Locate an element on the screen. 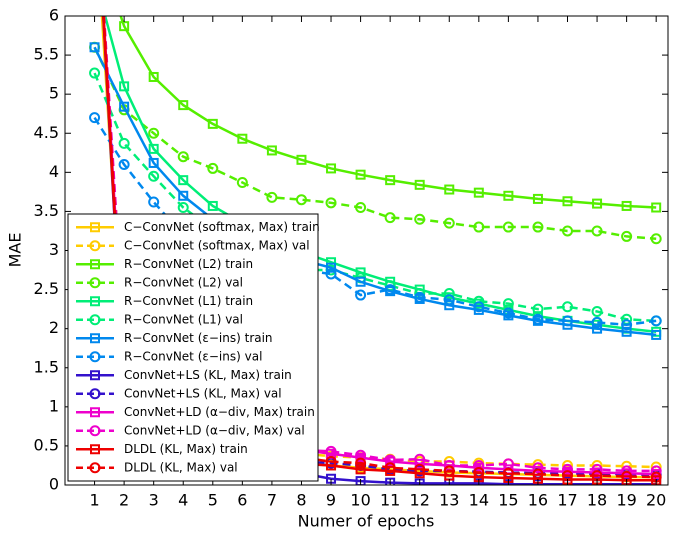 Image resolution: width=675 pixels, height=537 pixels. legend-label: R−ConvNet (L2) train is located at coordinates (188, 264).